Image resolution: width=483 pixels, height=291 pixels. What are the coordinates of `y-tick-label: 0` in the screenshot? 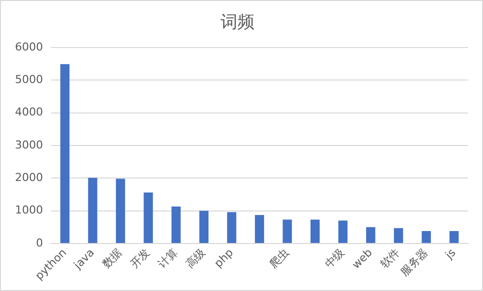 It's located at (39, 243).